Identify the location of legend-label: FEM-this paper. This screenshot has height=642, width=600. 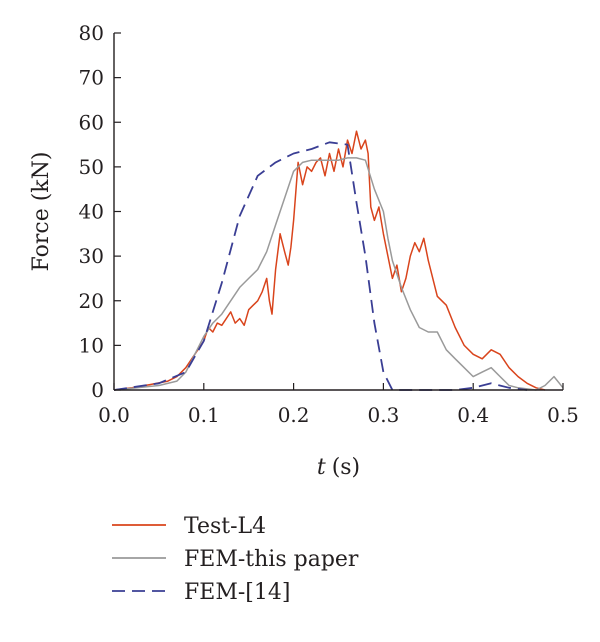
(271, 559).